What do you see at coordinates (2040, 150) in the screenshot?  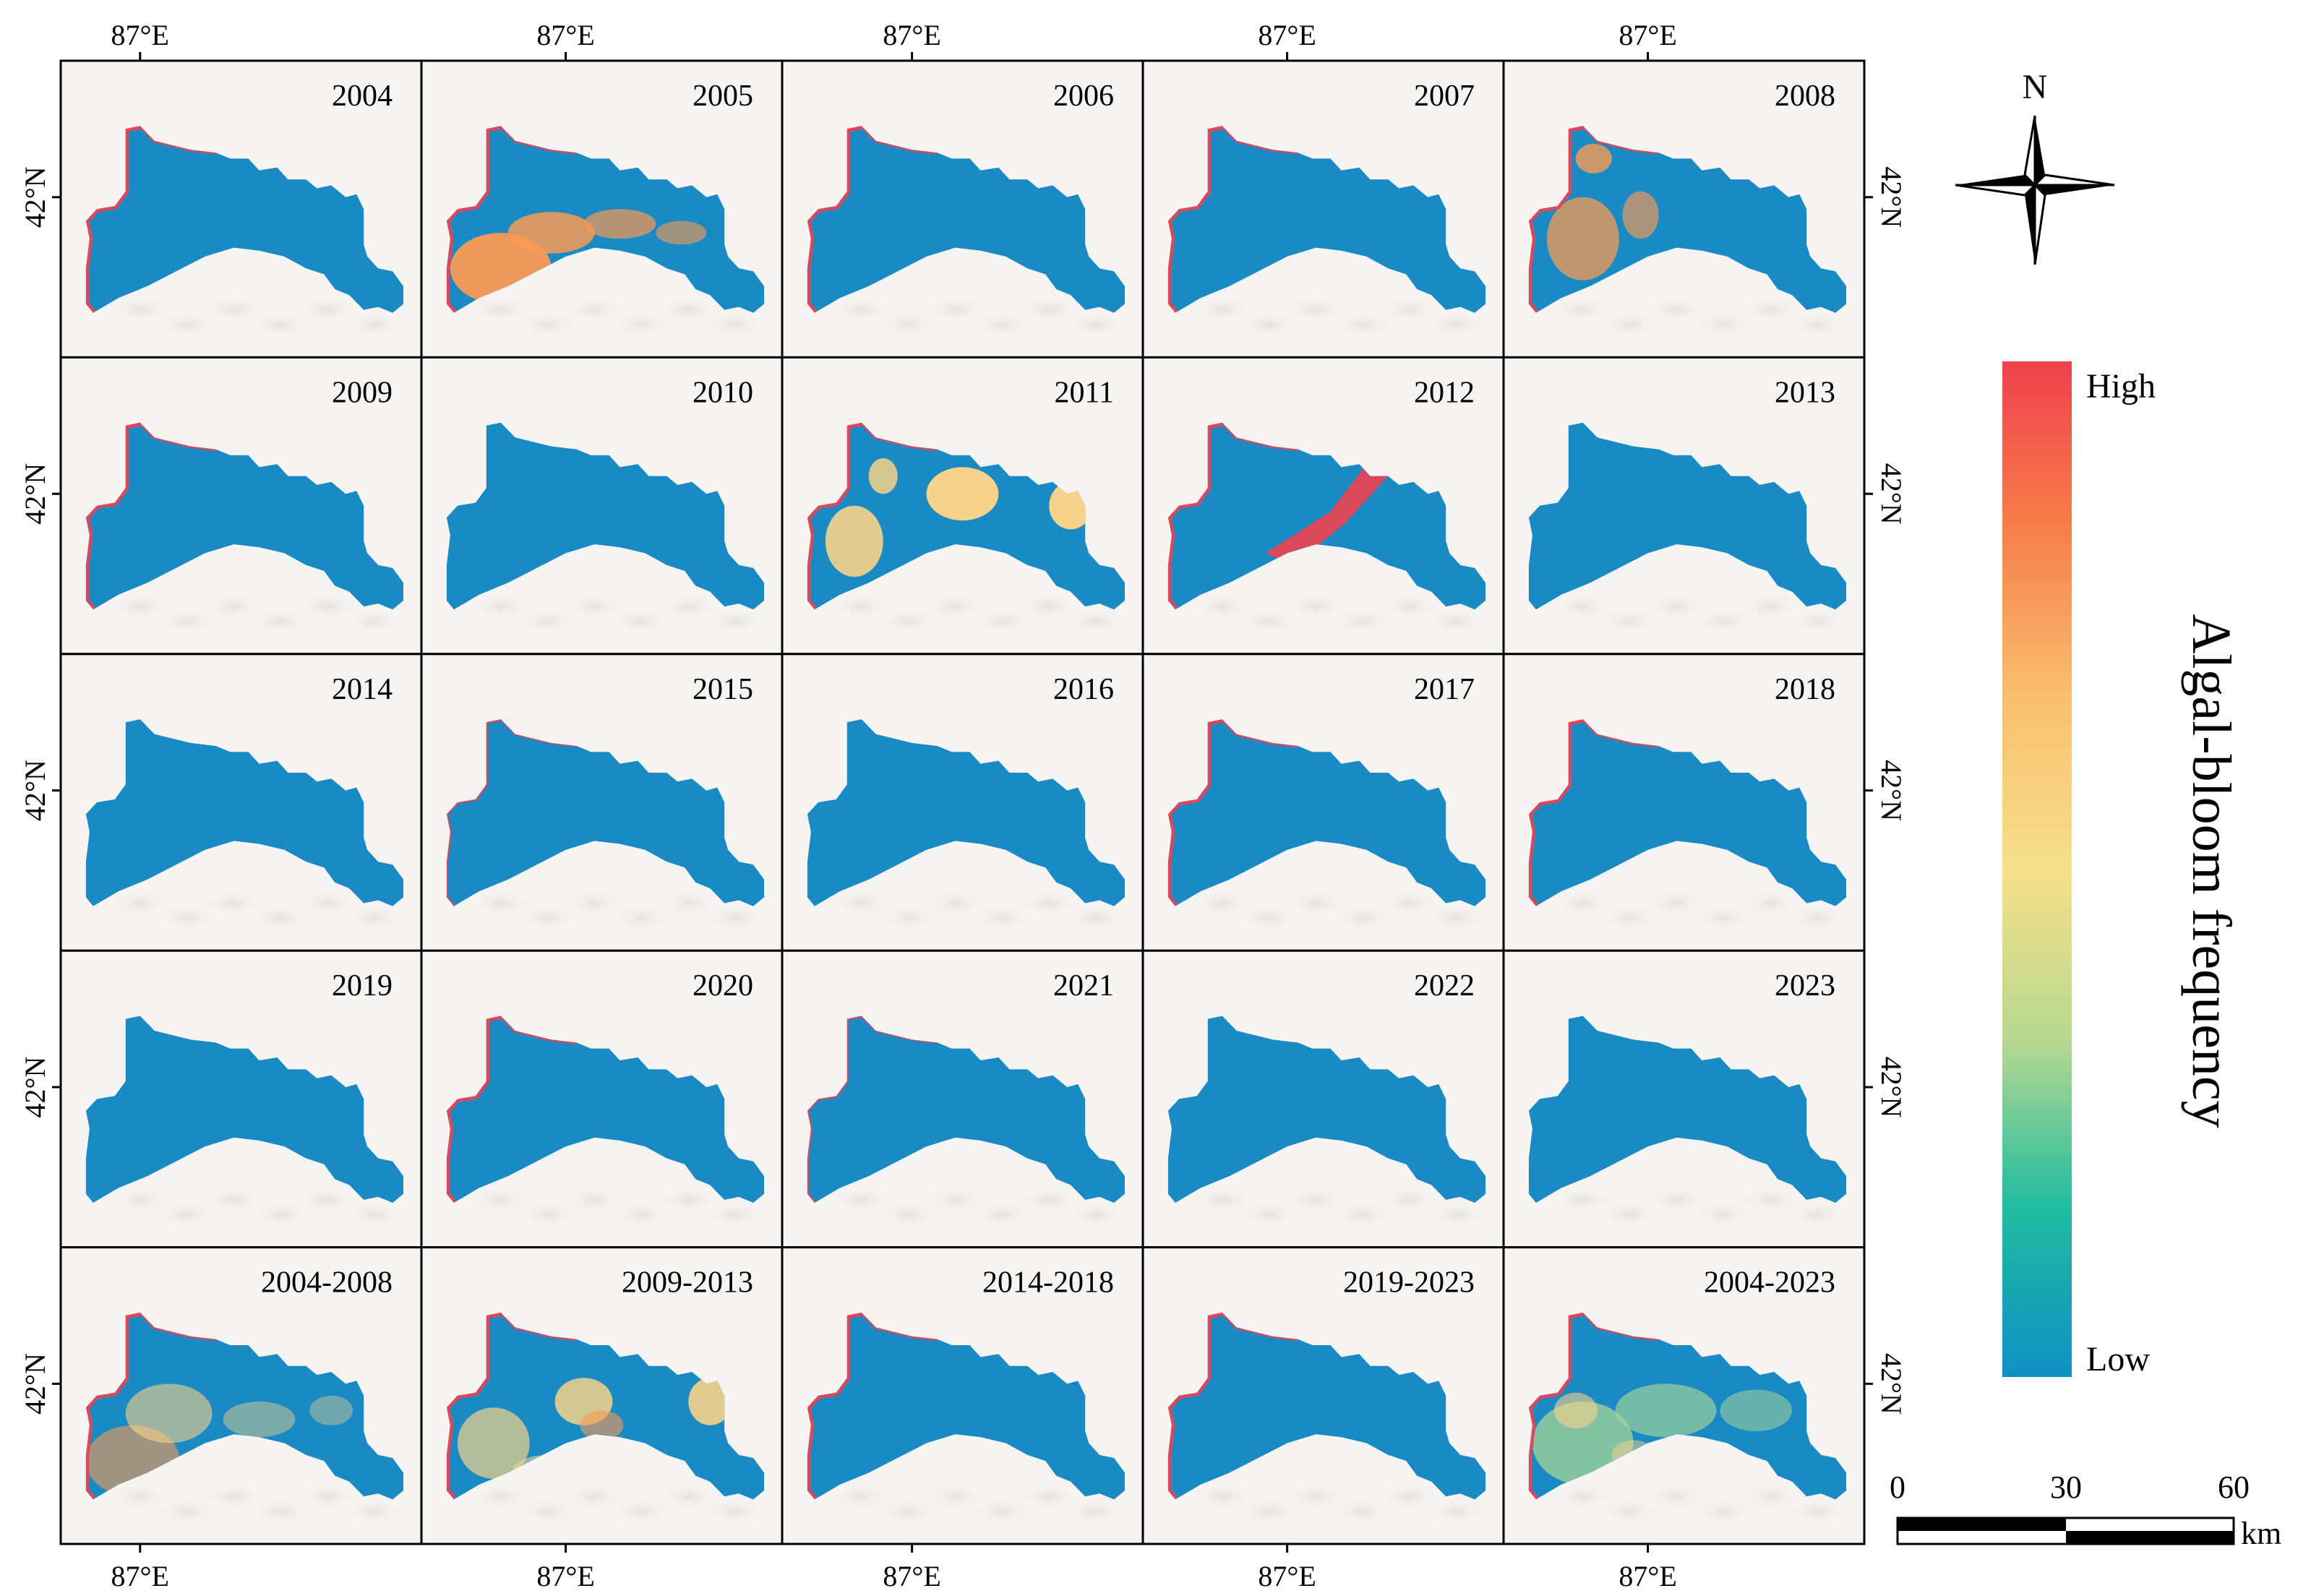 I see `north-arrow-north-dark` at bounding box center [2040, 150].